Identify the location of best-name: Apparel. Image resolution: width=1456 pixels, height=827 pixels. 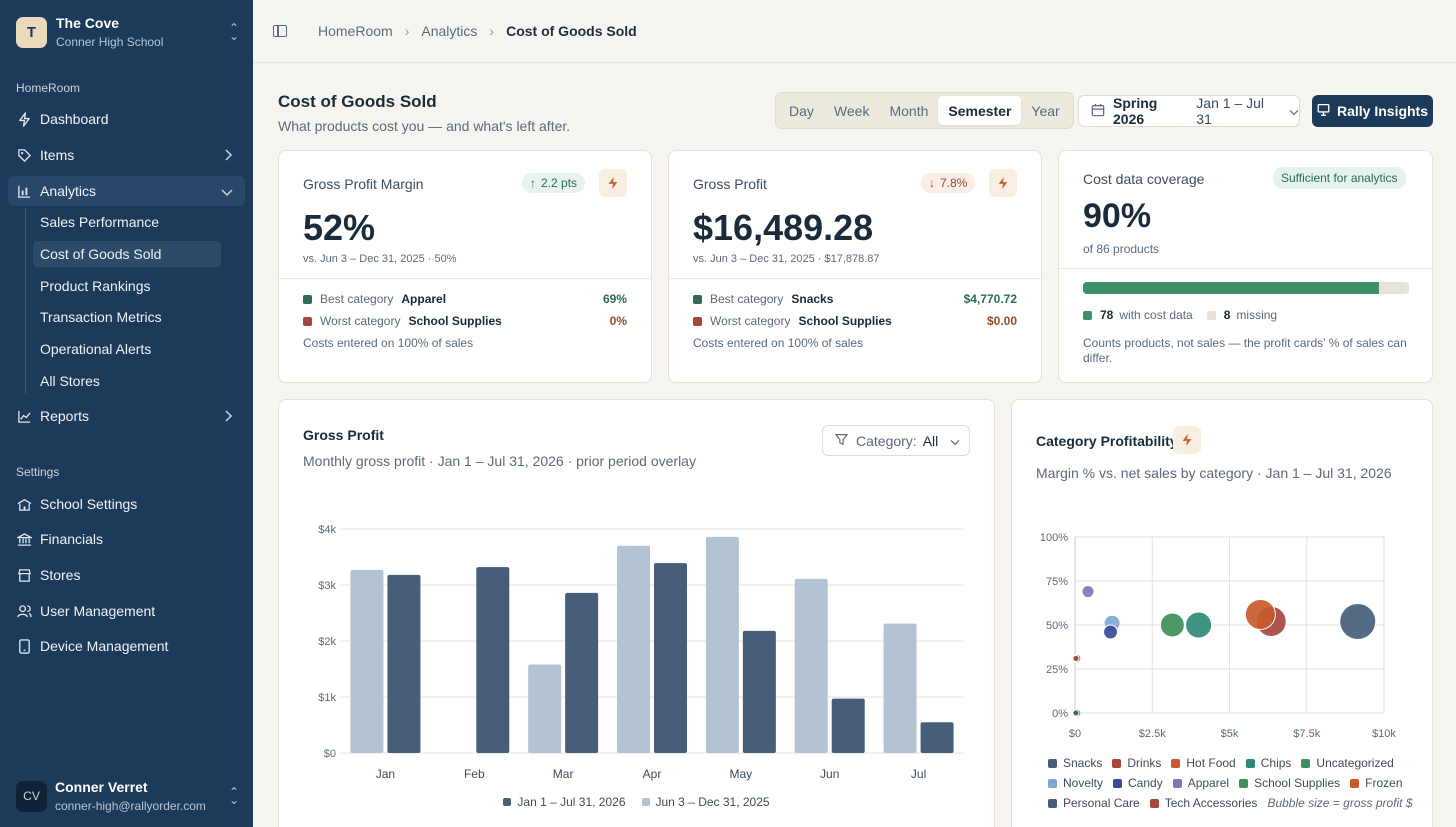
(424, 299).